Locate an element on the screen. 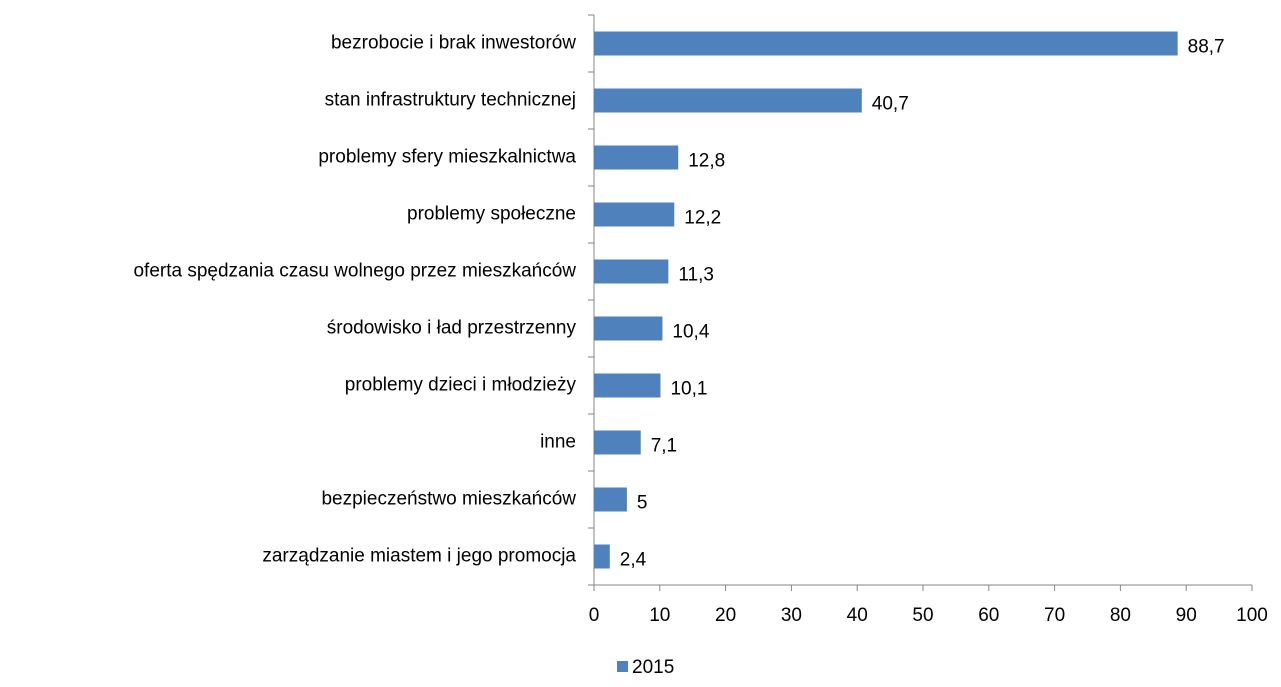  x-tick-label: 90 is located at coordinates (1186, 615).